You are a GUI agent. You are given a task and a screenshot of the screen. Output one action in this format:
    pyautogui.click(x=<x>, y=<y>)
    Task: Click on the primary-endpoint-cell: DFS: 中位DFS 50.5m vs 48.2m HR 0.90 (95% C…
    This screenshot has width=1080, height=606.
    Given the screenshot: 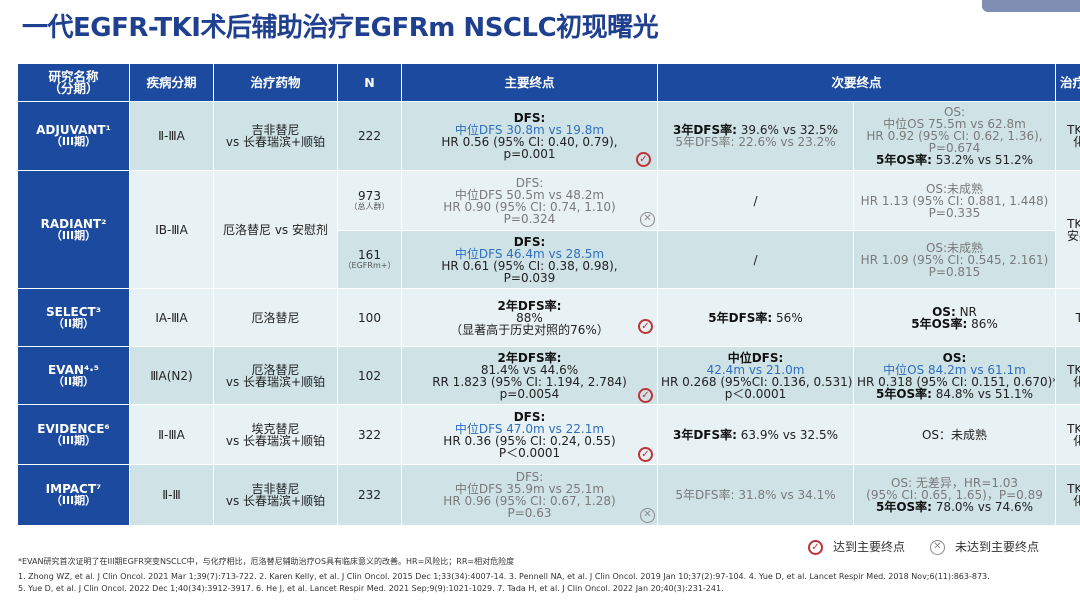 What is the action you would take?
    pyautogui.click(x=529, y=200)
    